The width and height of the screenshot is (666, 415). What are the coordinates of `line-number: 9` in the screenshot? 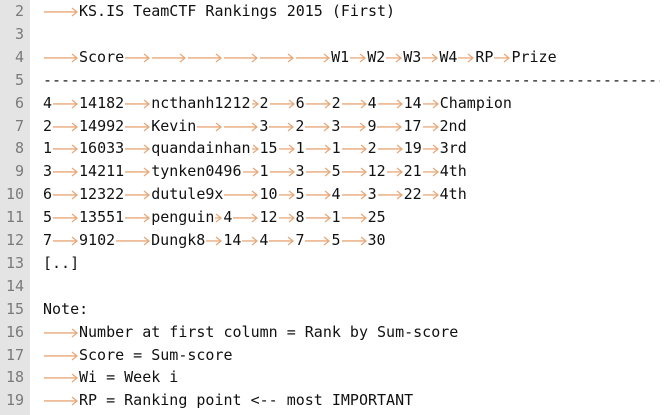 It's located at (19, 171).